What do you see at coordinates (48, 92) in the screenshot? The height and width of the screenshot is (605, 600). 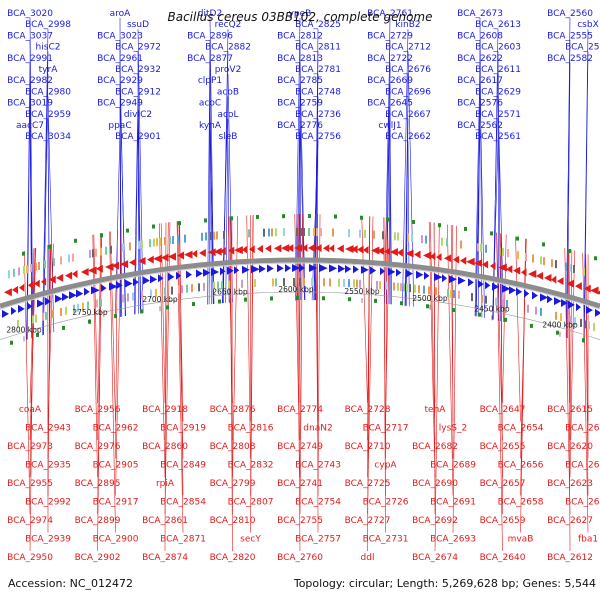 I see `gene-label: BCA_2980` at bounding box center [48, 92].